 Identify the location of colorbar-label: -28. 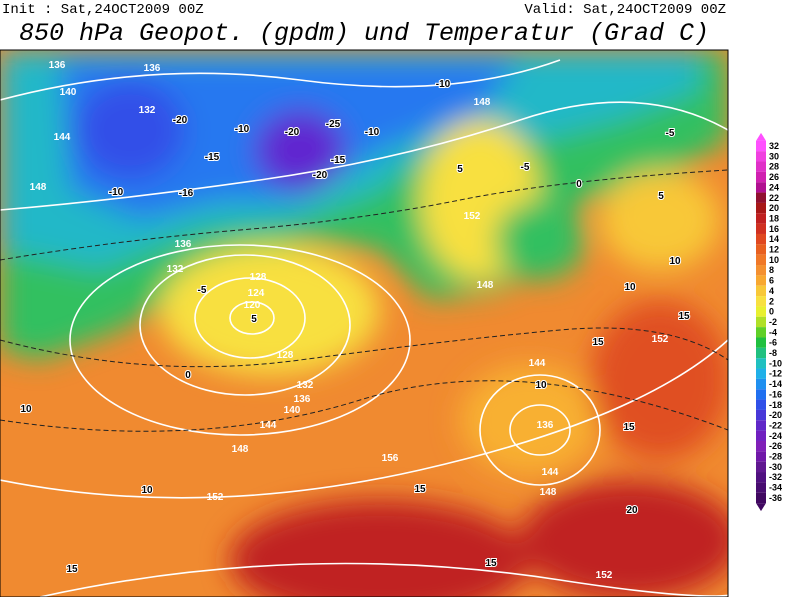
(775, 457).